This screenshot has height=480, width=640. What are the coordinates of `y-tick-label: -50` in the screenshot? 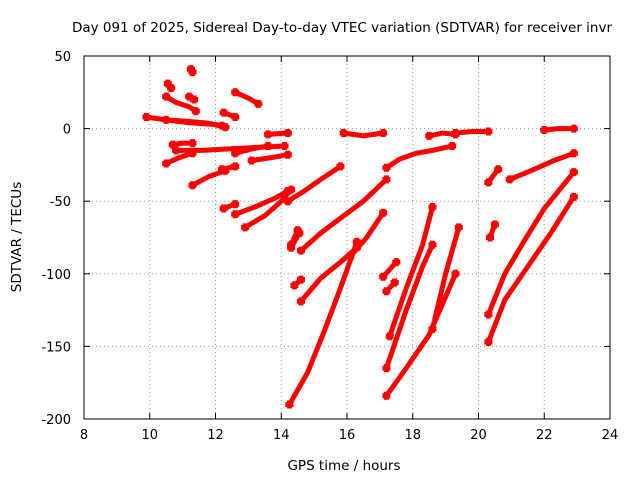 It's located at (60, 202).